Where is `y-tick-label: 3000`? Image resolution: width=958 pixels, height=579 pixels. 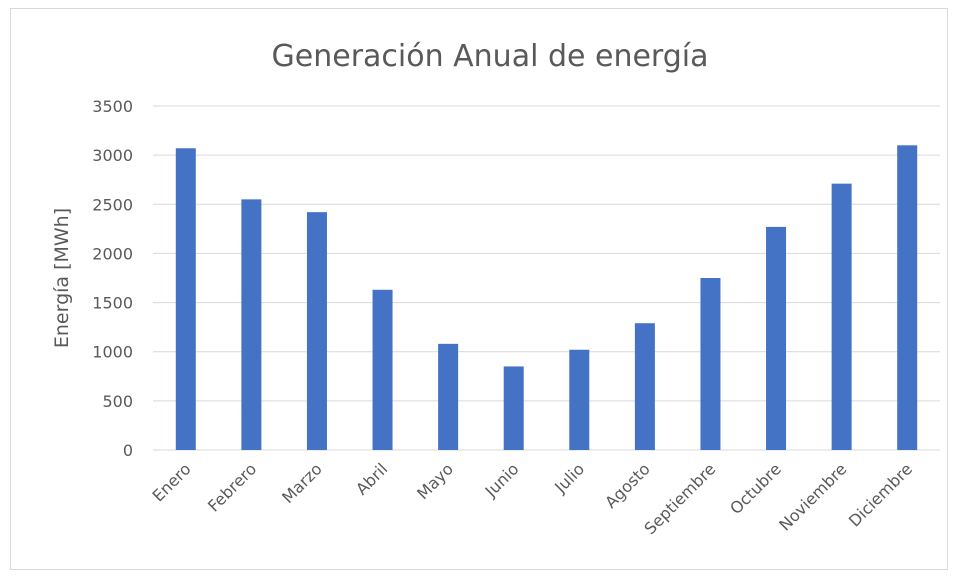
y-tick-label: 3000 is located at coordinates (112, 155).